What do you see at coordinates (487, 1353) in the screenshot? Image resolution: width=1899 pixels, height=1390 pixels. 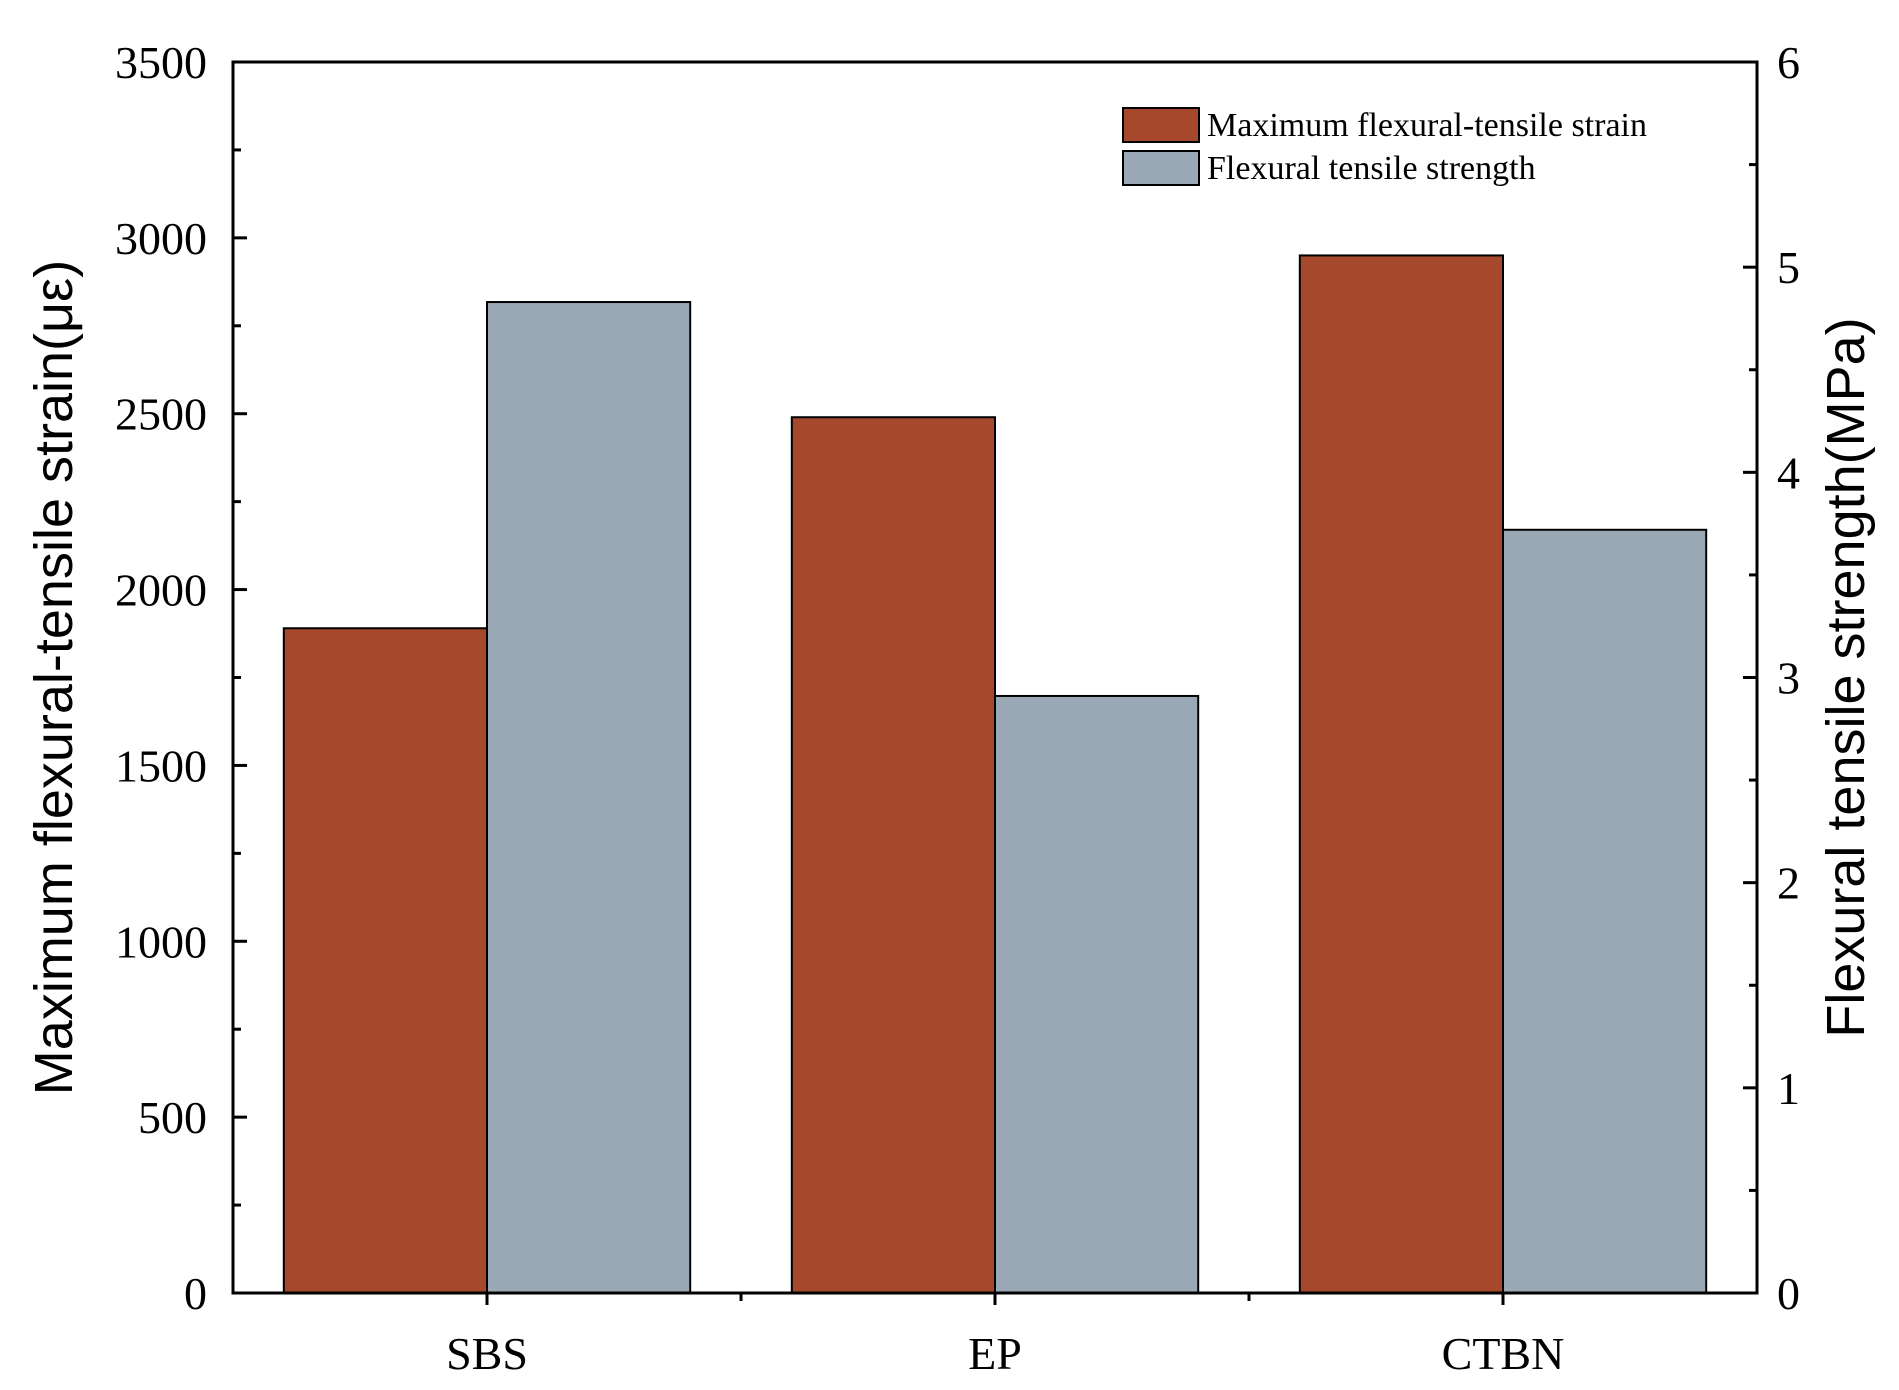 I see `x-tick-label-sbs: SBS` at bounding box center [487, 1353].